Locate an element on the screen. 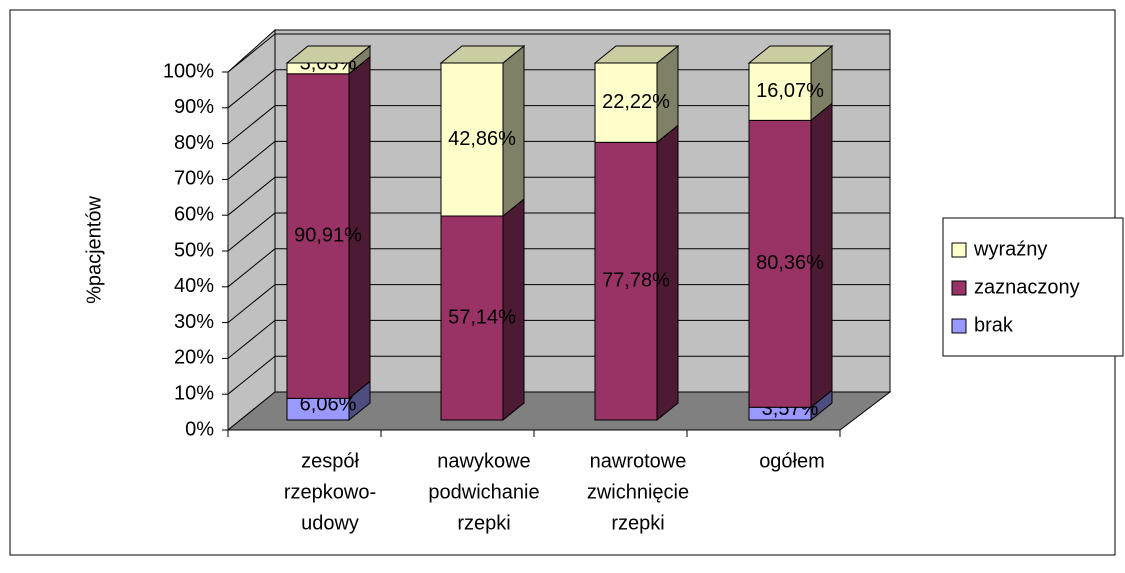 The height and width of the screenshot is (573, 1125). y-tick-label: 60% is located at coordinates (194, 214).